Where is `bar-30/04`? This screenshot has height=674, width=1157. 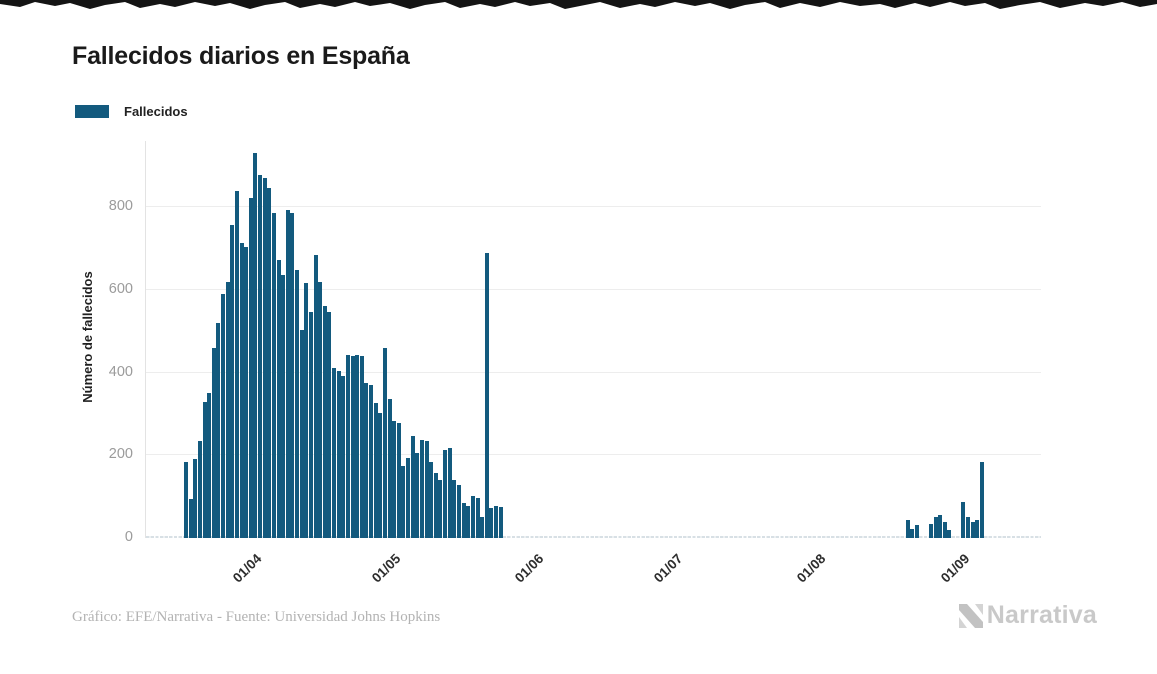
bar-30/04 is located at coordinates (384, 443).